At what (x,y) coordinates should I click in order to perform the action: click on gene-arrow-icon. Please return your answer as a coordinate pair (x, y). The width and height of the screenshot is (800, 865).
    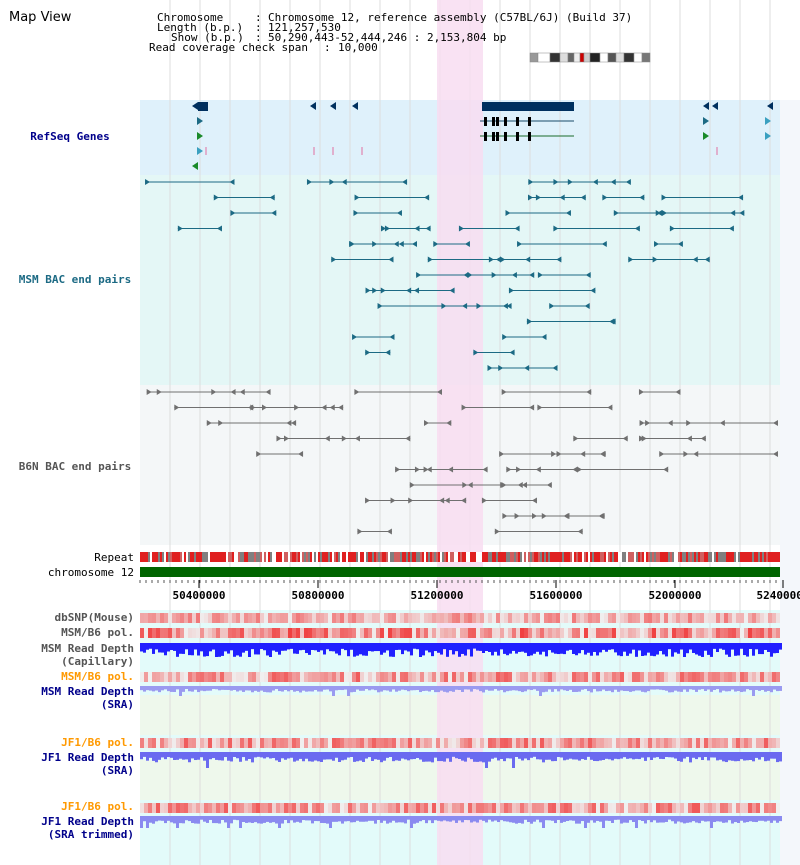
    Looking at the image, I should click on (195, 166).